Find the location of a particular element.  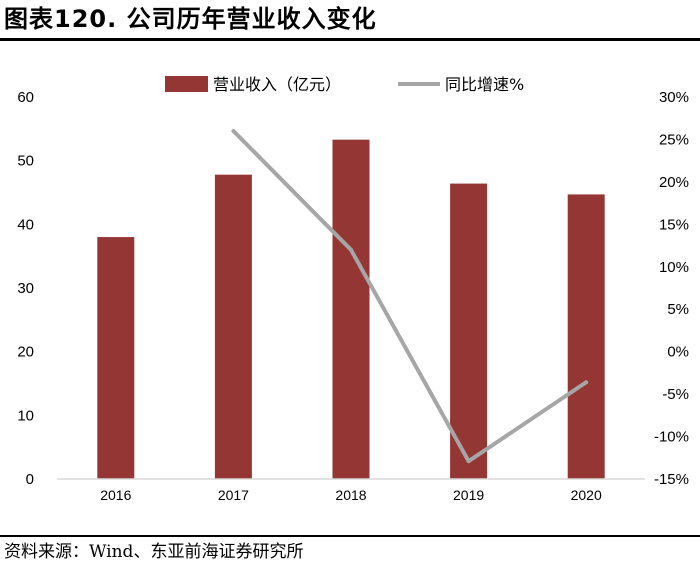

left-tick-label: 20 is located at coordinates (25, 352).